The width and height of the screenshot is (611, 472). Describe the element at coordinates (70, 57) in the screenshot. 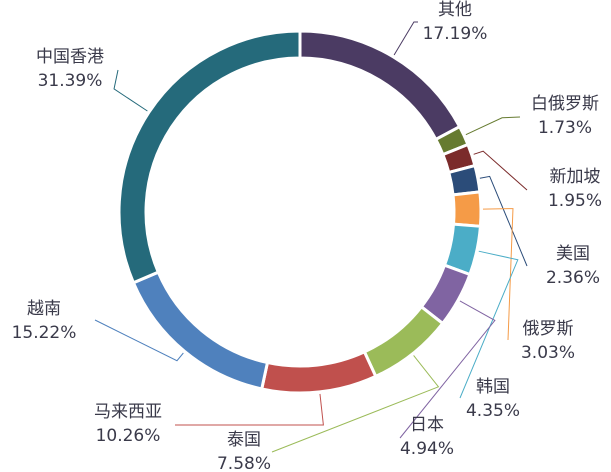

I see `slice-label: 中国香港` at that location.